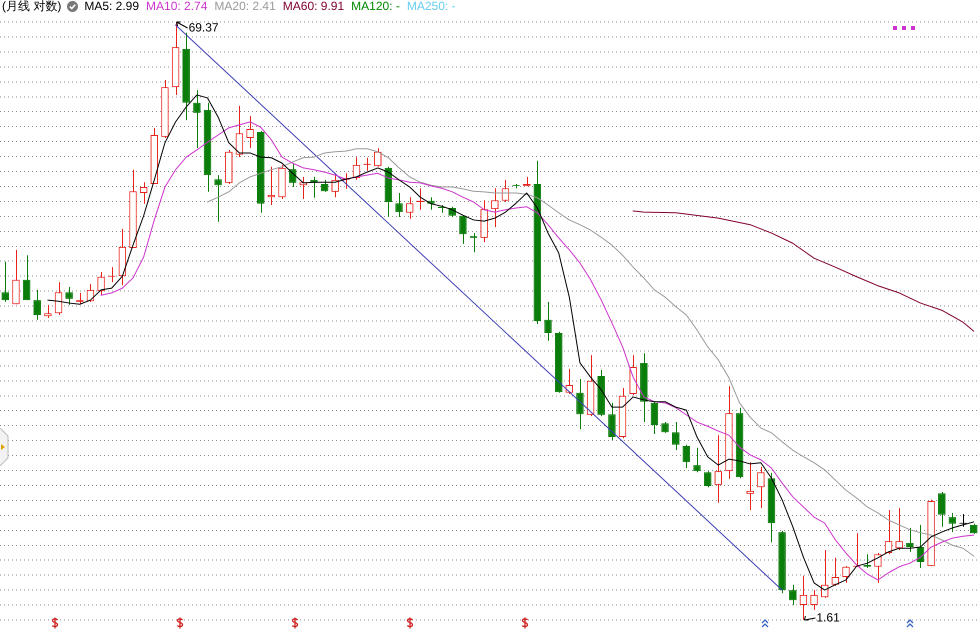  Describe the element at coordinates (828, 617) in the screenshot. I see `annotation: 1.61` at that location.